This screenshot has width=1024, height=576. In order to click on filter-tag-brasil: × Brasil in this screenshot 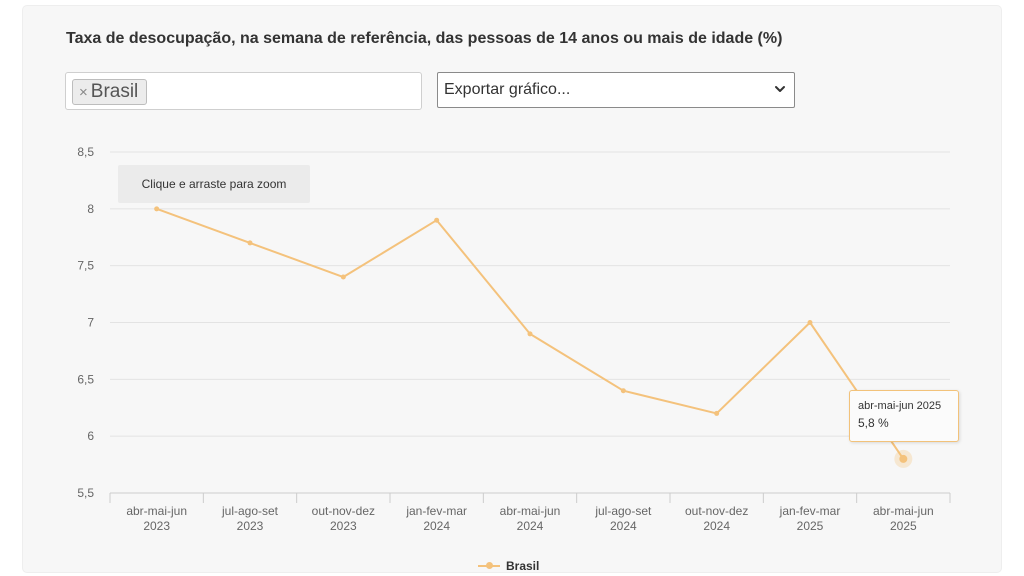, I will do `click(110, 92)`.